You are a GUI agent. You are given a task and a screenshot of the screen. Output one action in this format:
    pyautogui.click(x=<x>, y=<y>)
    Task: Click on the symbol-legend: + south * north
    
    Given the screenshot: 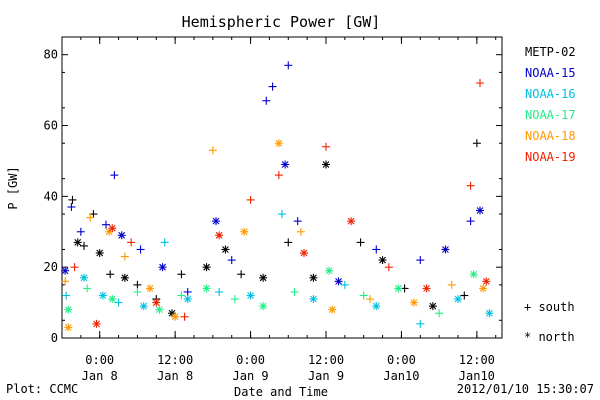 What is the action you would take?
    pyautogui.click(x=549, y=322)
    